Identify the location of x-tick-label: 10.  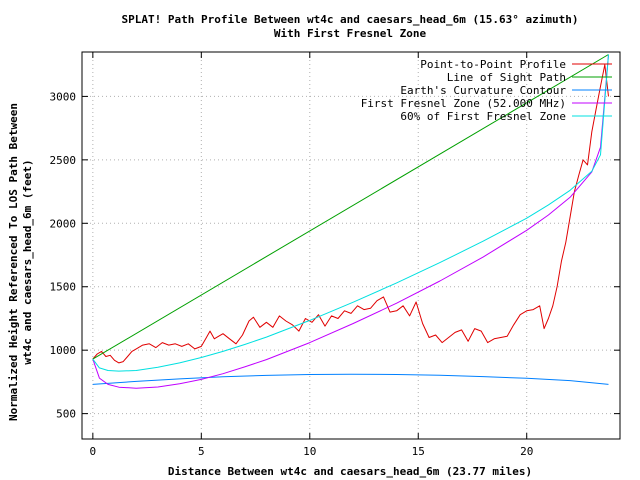
(309, 451).